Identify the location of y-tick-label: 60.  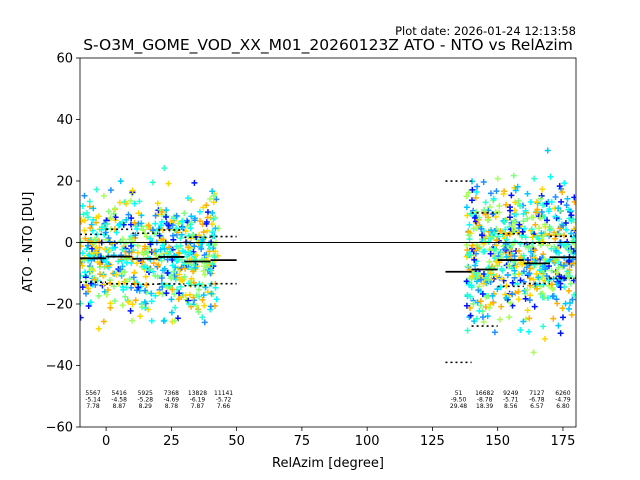
(64, 59).